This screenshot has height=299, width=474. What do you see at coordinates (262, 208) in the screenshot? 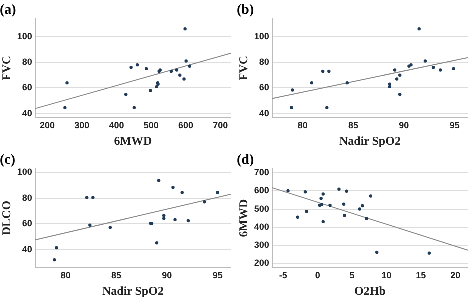
I see `y-tick-label: 500` at bounding box center [262, 208].